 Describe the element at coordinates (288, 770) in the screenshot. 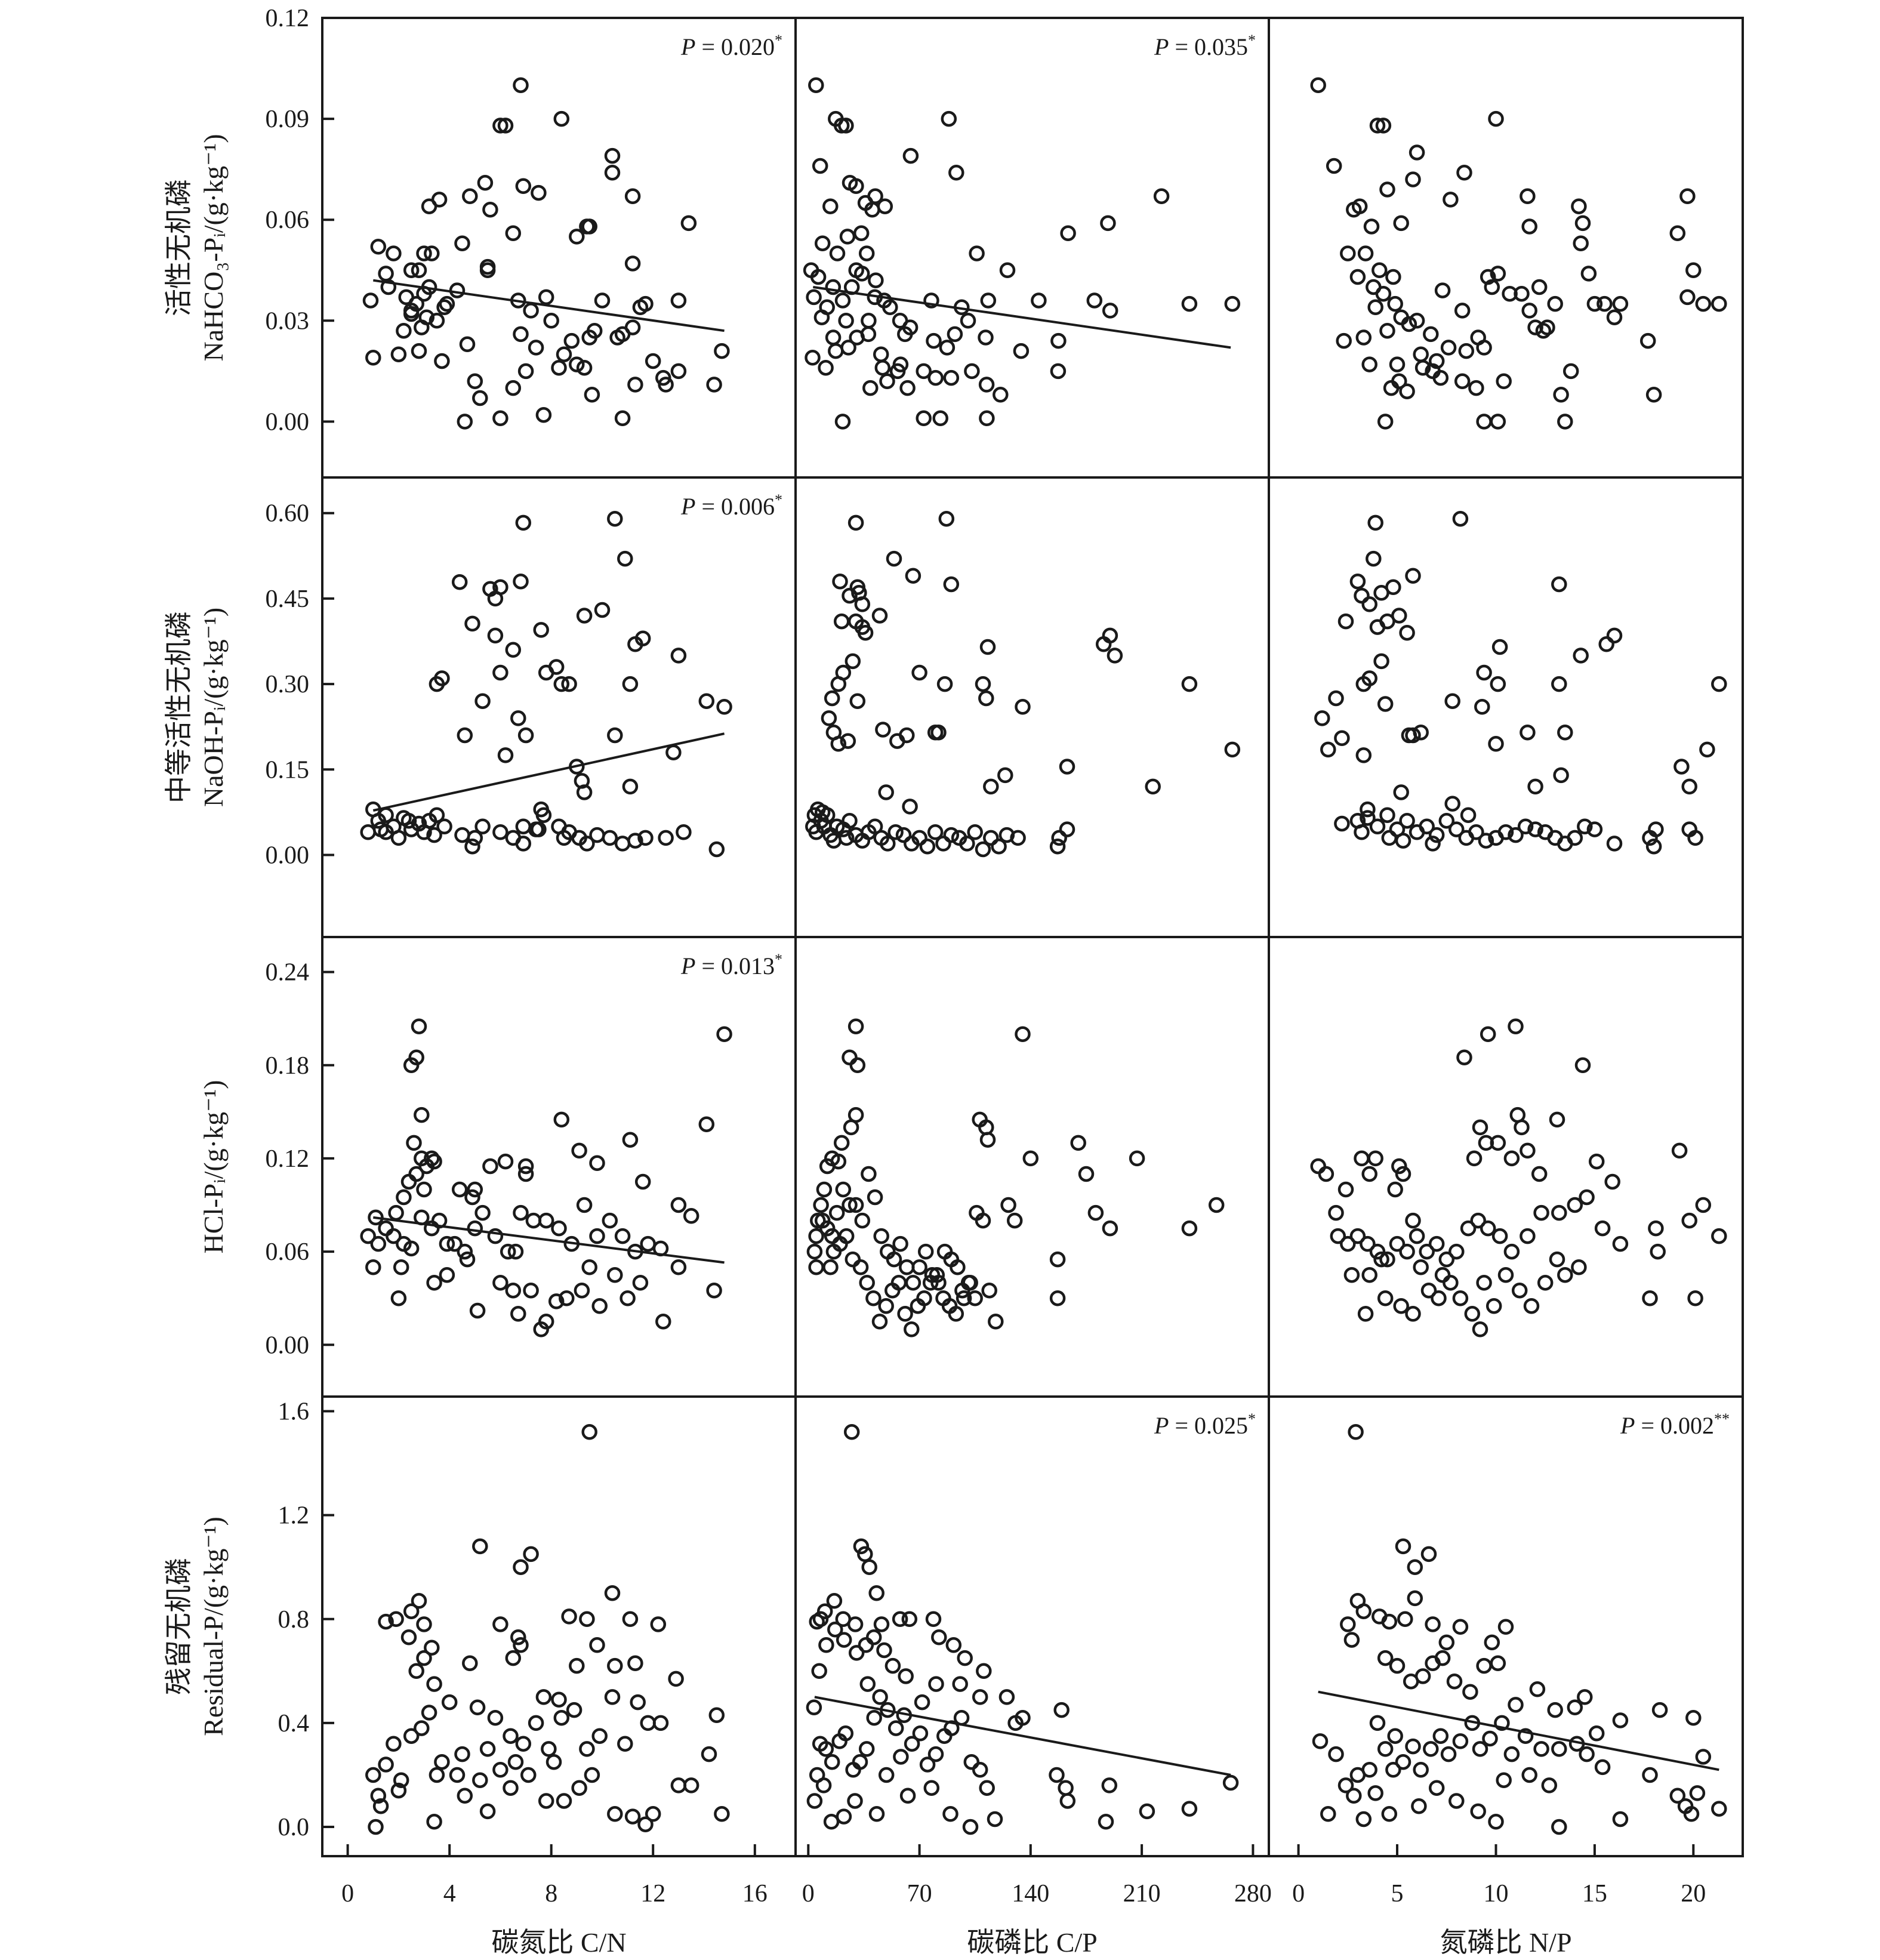

I see `y-tick-label: 0.15` at that location.